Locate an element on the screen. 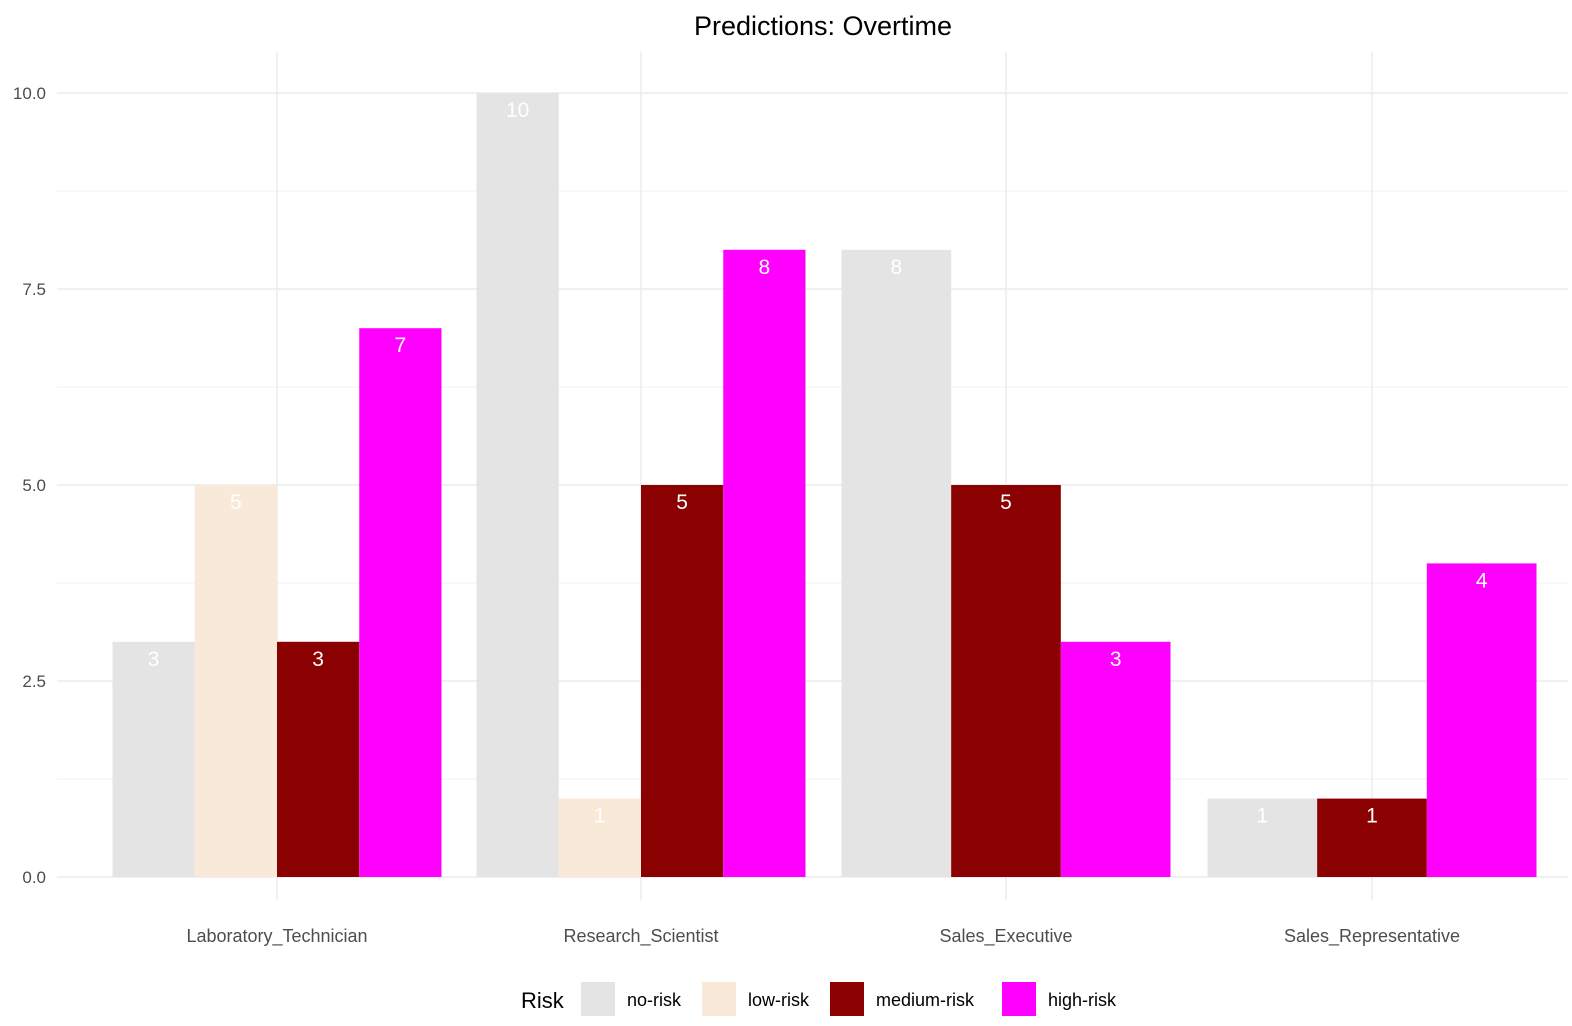  y-tick-label: 2.5 is located at coordinates (34, 681).